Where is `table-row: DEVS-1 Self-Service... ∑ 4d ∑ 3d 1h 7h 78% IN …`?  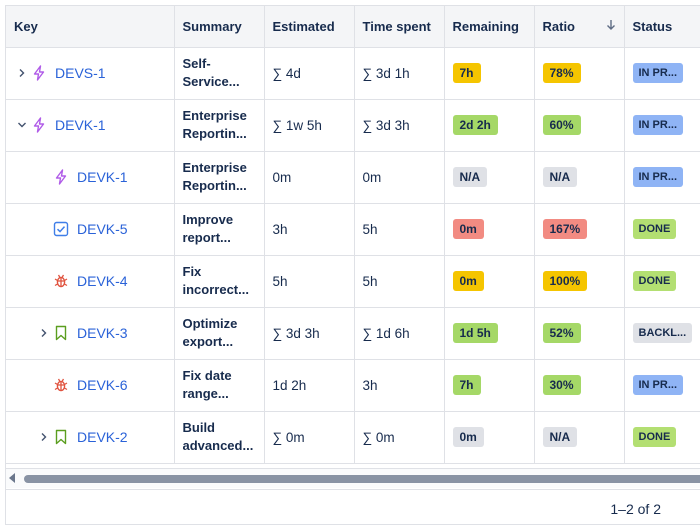 table-row: DEVS-1 Self-Service... ∑ 4d ∑ 3d 1h 7h 78% IN … is located at coordinates (353, 73).